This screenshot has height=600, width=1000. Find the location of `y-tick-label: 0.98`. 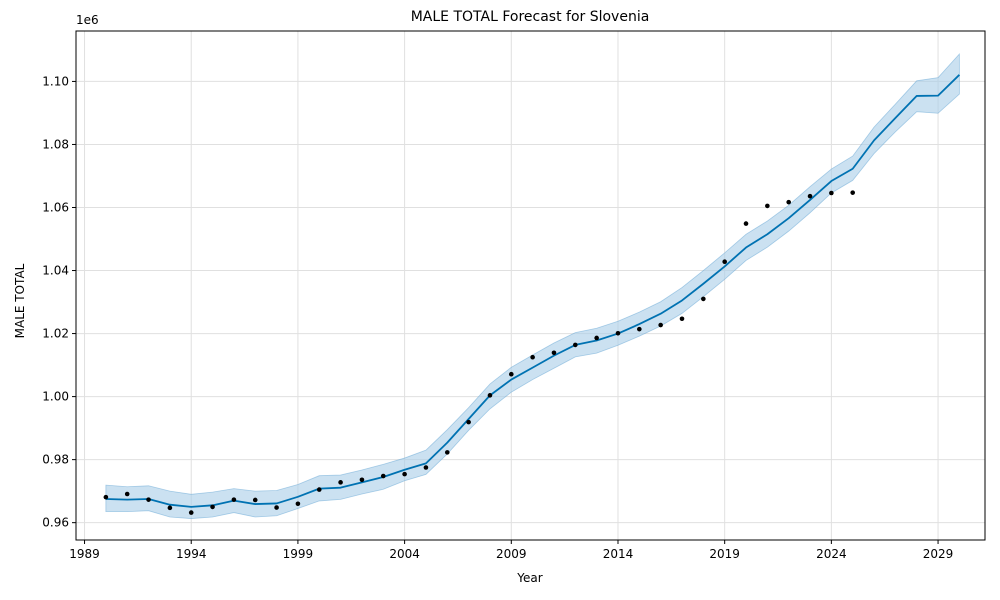

y-tick-label: 0.98 is located at coordinates (55, 460).